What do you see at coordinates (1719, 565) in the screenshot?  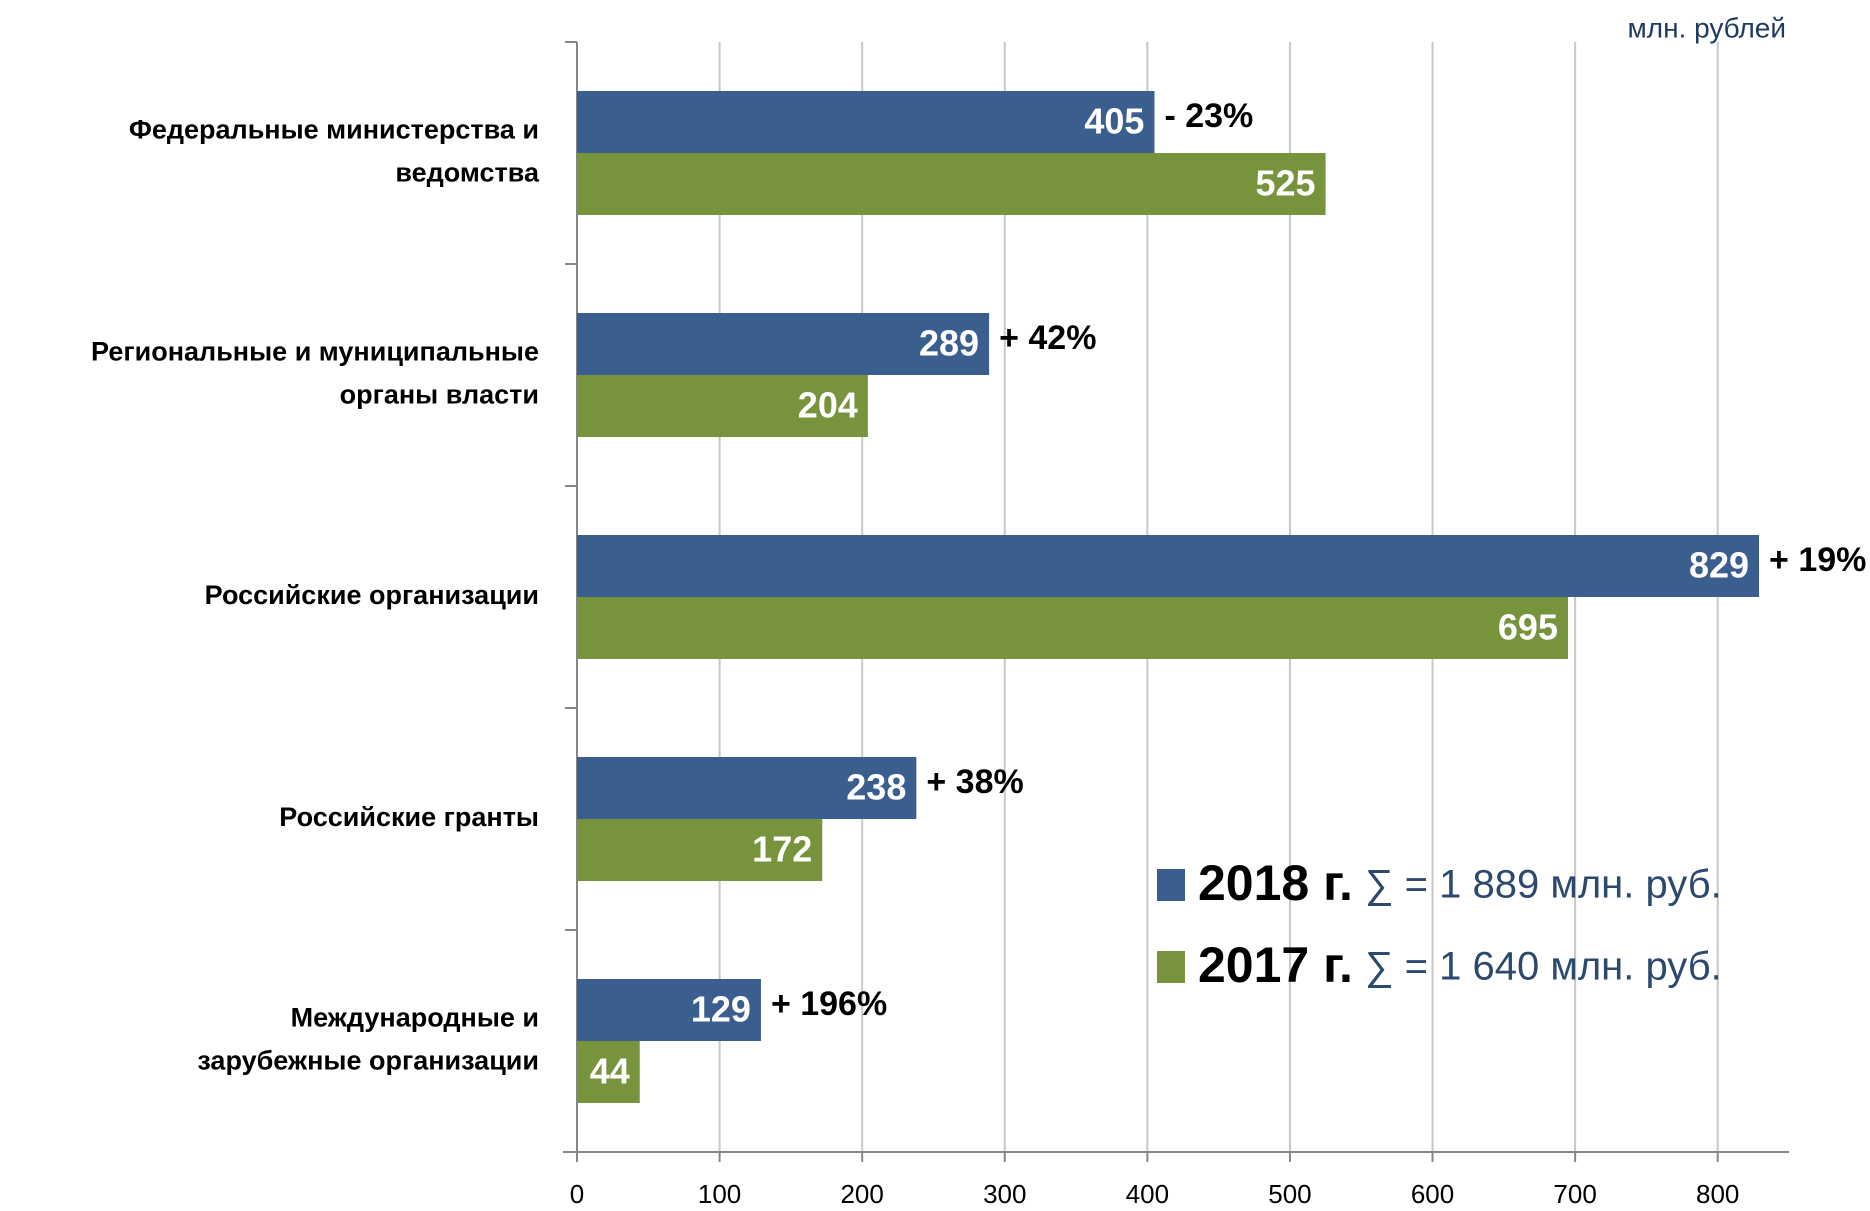 I see `value-label: 829` at bounding box center [1719, 565].